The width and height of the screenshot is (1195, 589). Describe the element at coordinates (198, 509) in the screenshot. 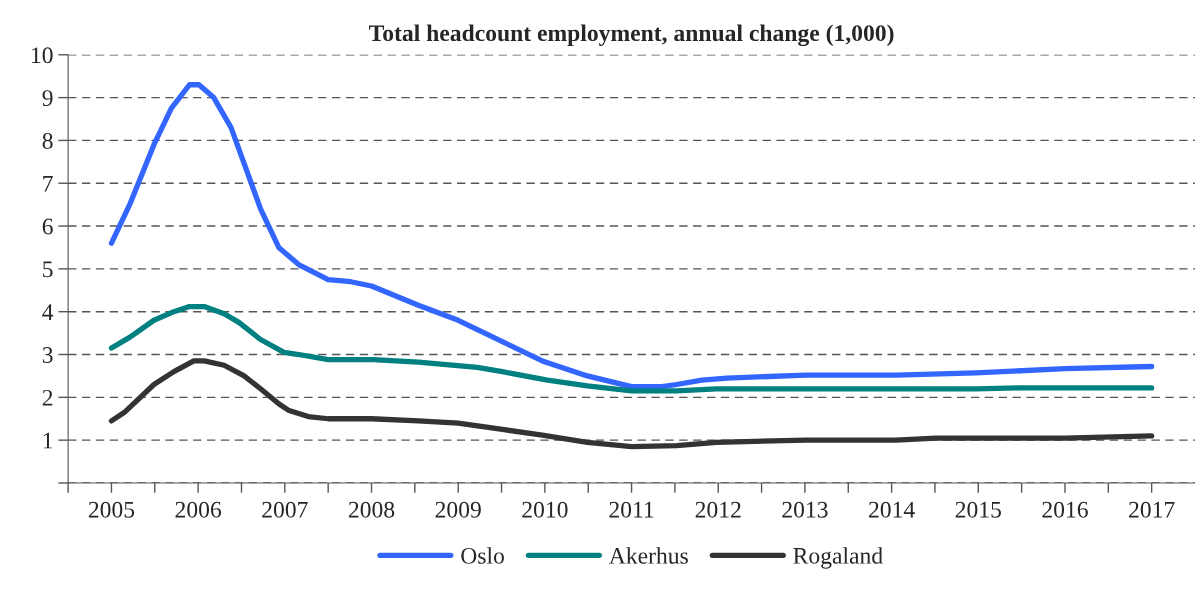

I see `x-tick-label: 2006` at that location.